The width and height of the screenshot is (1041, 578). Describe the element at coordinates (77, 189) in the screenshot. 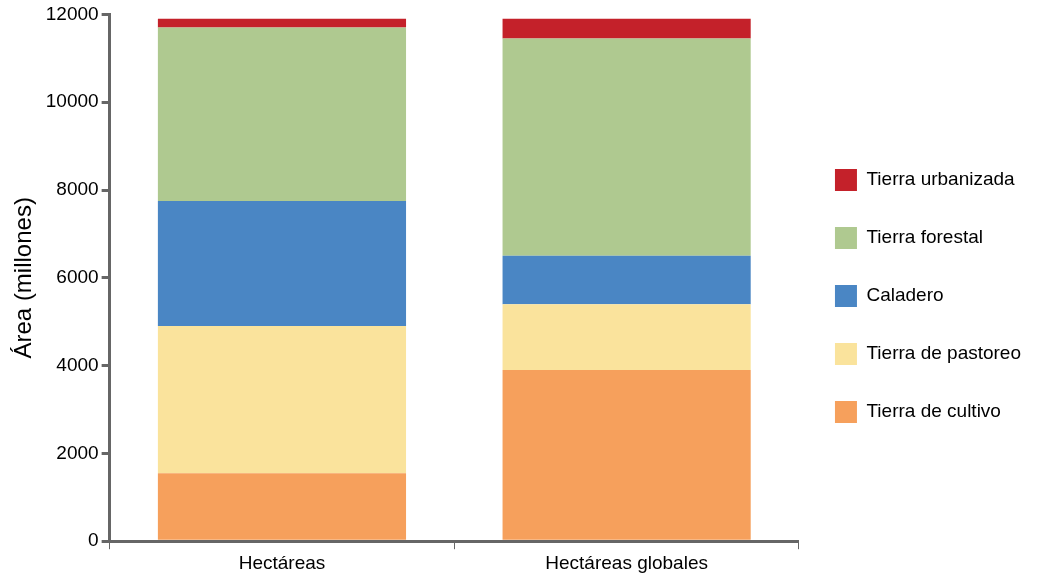

I see `y-tick-label: 8000` at that location.